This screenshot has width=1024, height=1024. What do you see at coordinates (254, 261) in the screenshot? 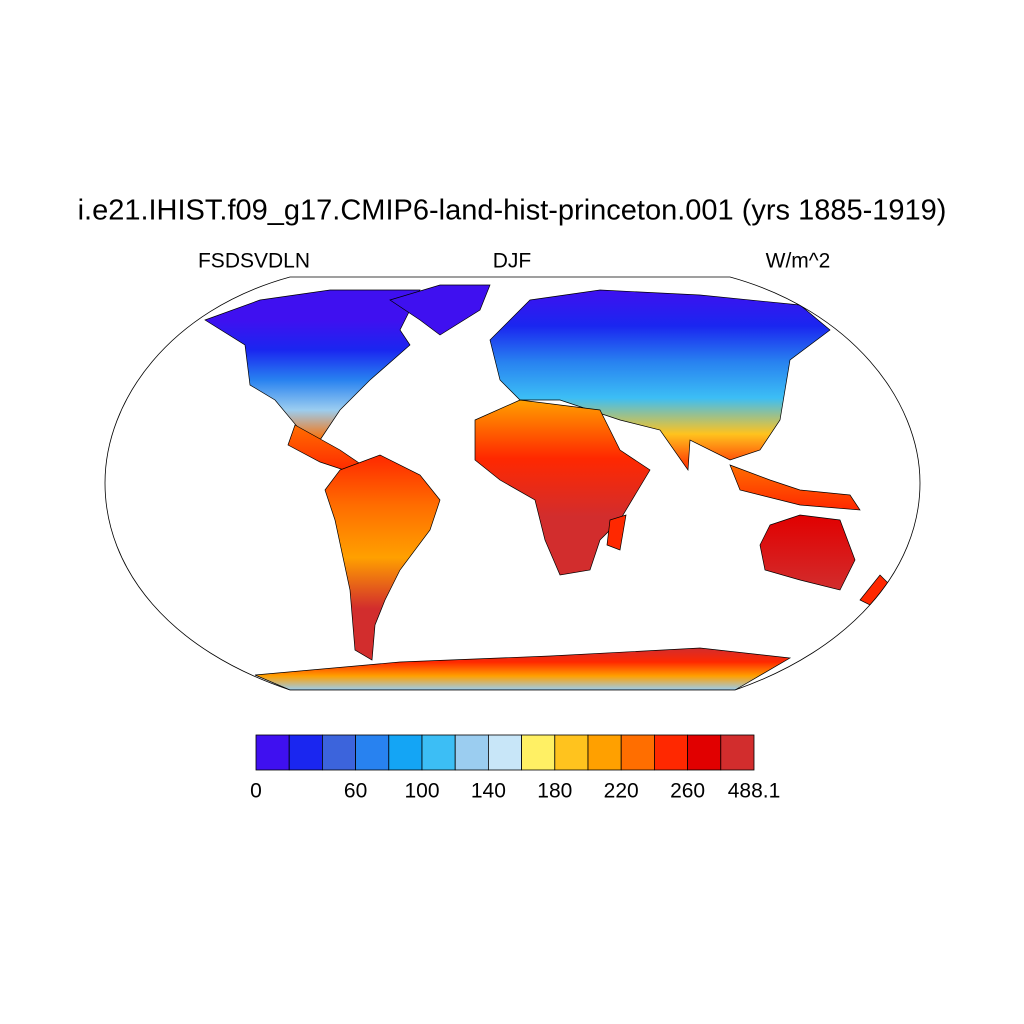
I see `variable-label: FSDSVDLN` at bounding box center [254, 261].